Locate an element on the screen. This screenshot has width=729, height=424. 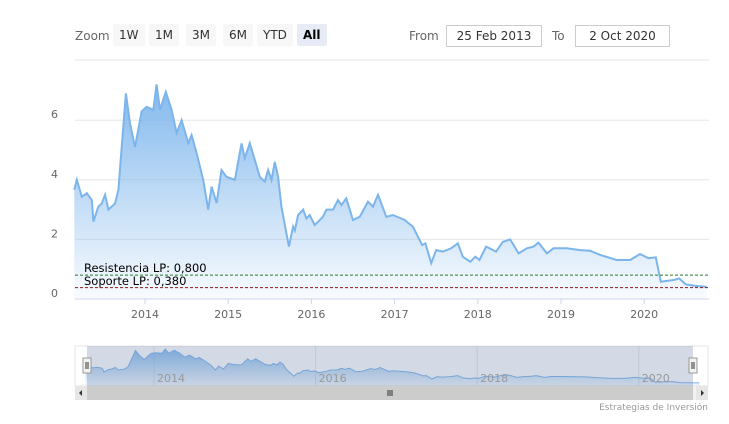
zoom-label: Zoom is located at coordinates (92, 36).